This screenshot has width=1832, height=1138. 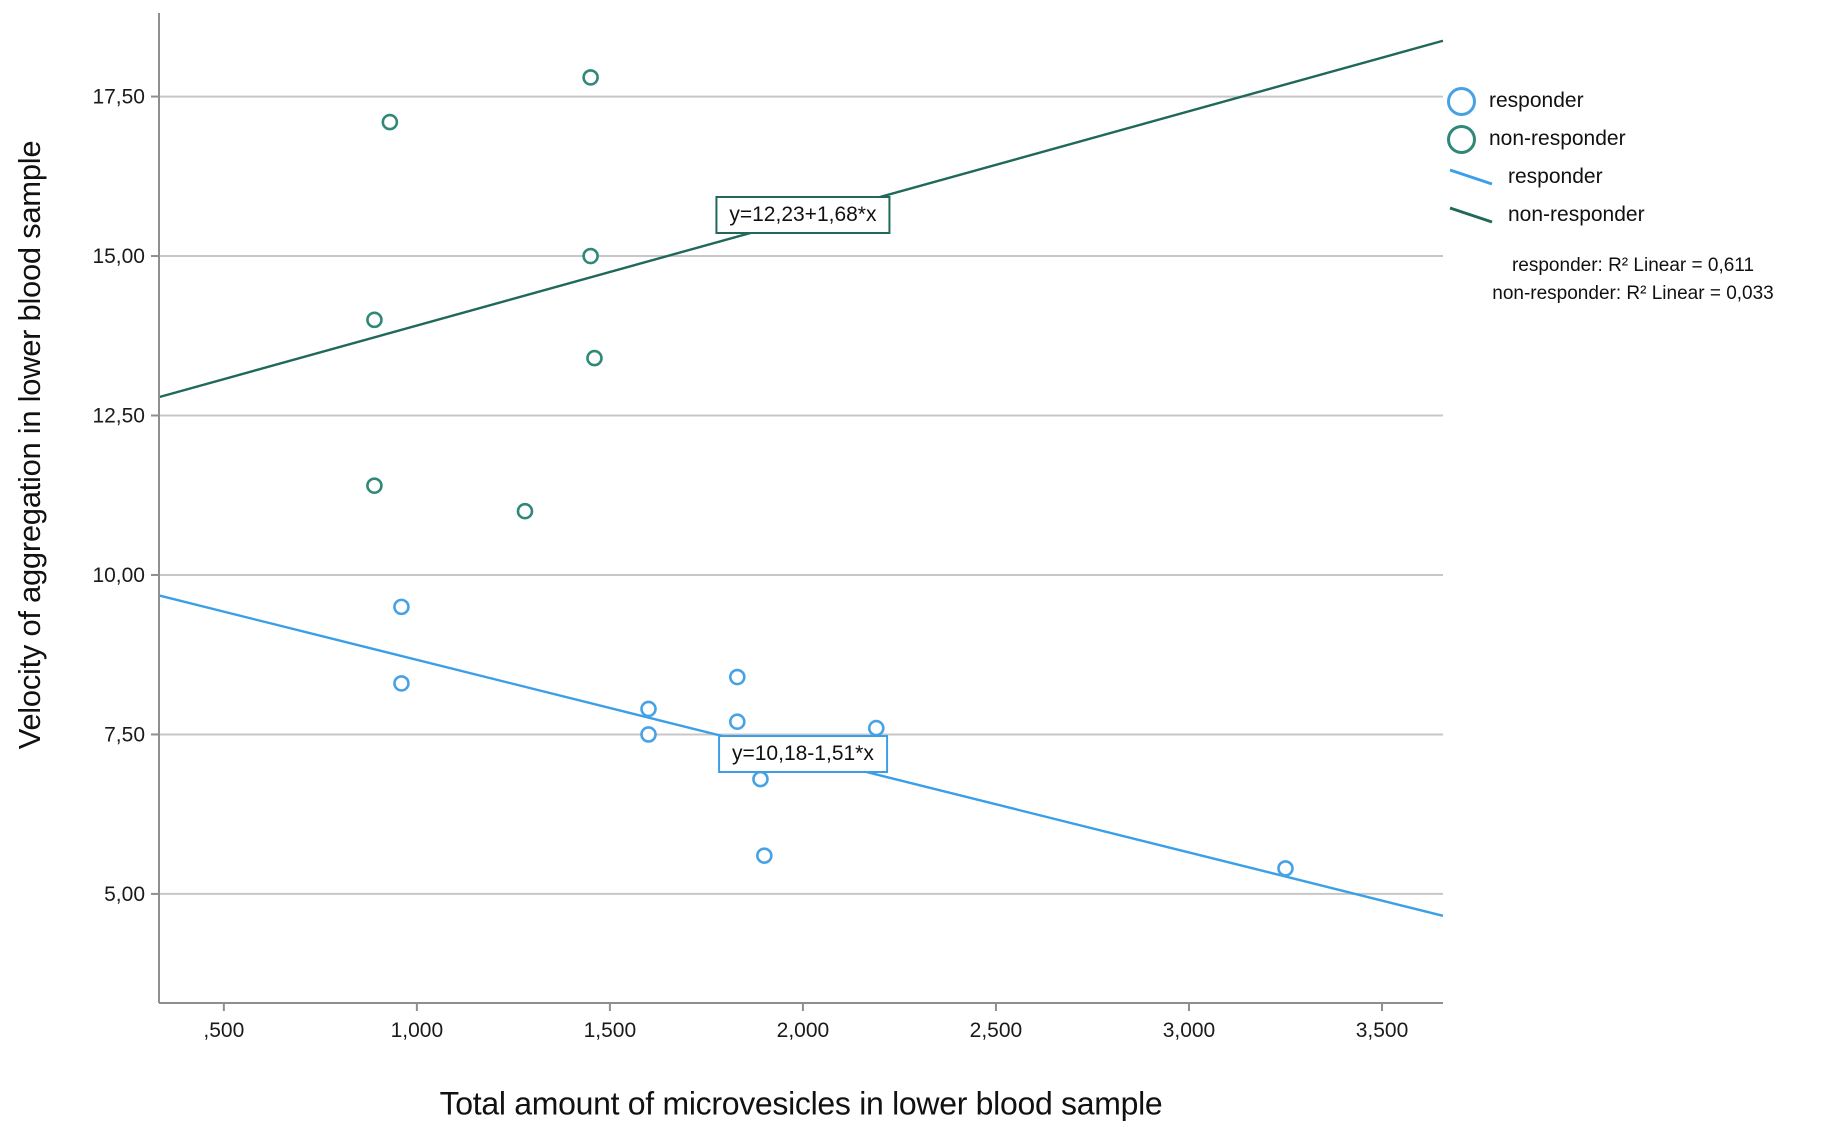 I want to click on x-tick-label: 2,000, so click(x=803, y=1030).